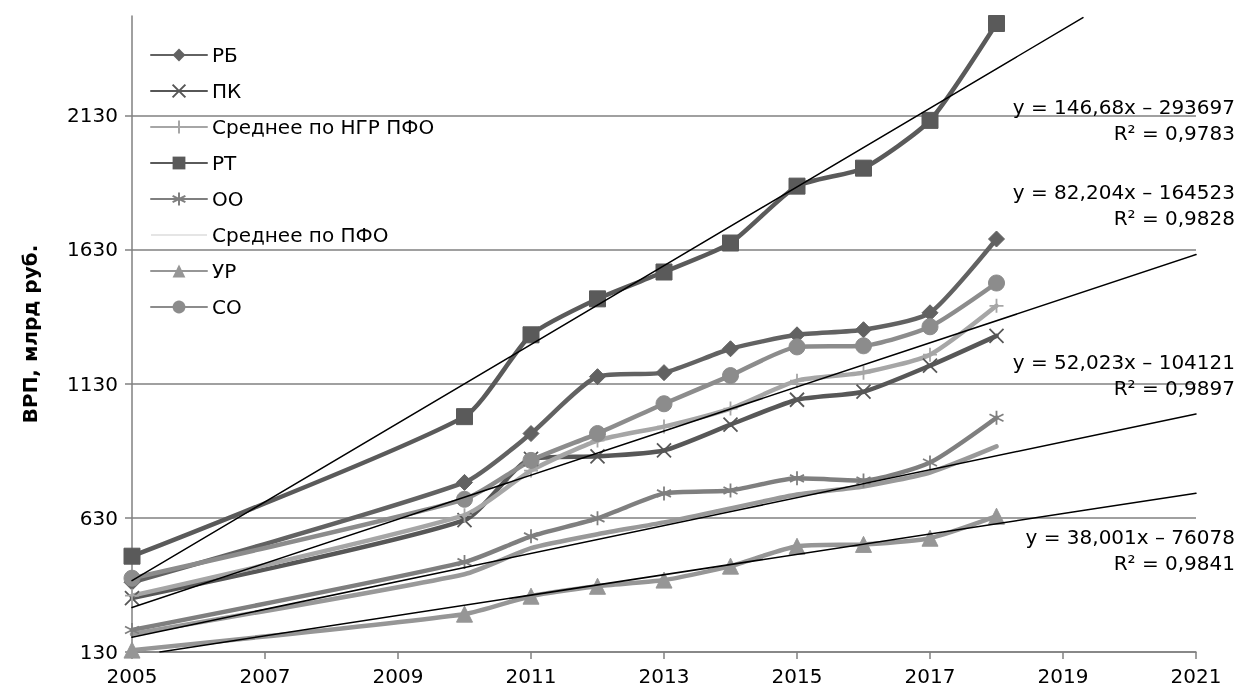 This screenshot has width=1239, height=691. Describe the element at coordinates (531, 676) in the screenshot. I see `x-tick-label: 2011` at that location.